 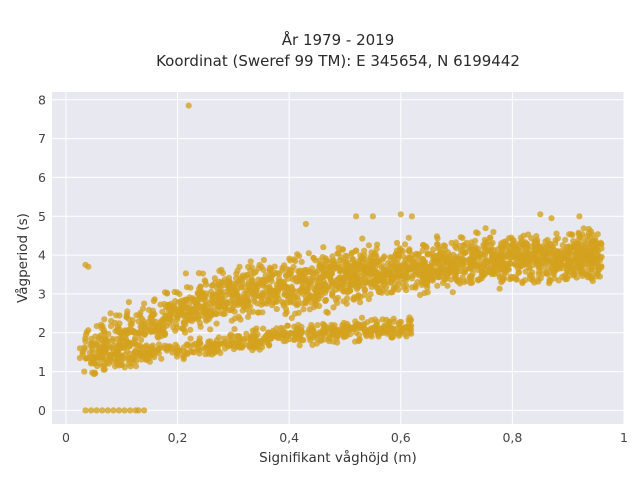 What do you see at coordinates (42, 255) in the screenshot?
I see `y-axis-ticks: 0 1 2 3 4 5 6 7 8` at bounding box center [42, 255].